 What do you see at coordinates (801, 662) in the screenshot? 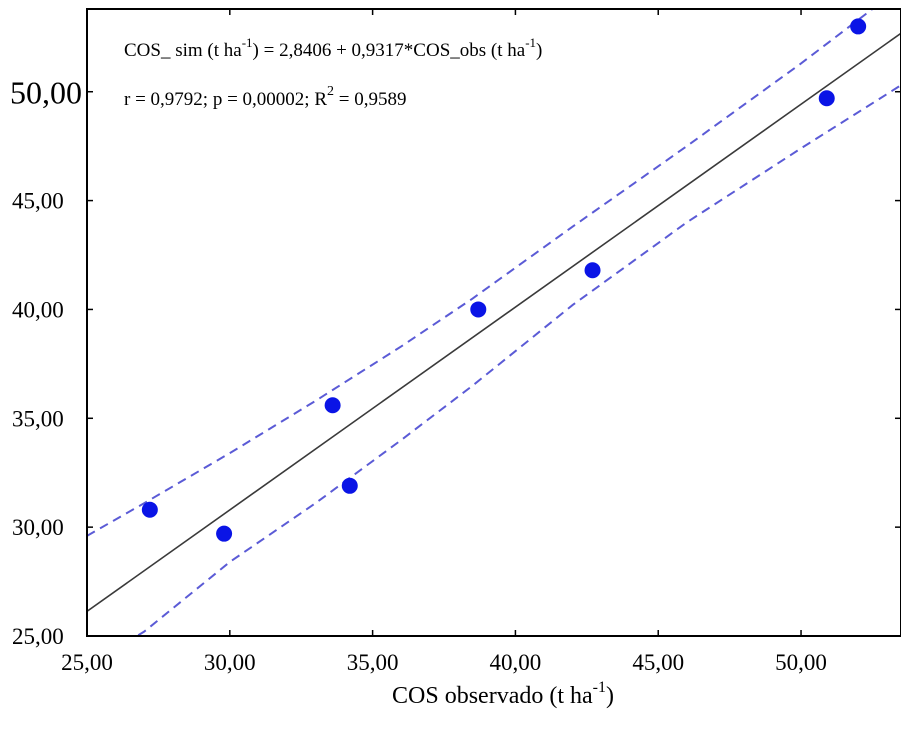
I see `x-tick-label: 50,00` at bounding box center [801, 662].